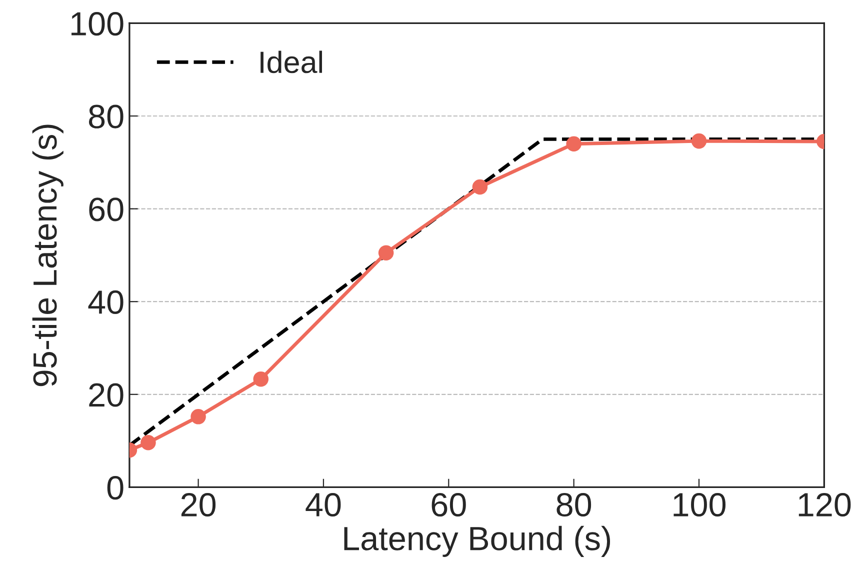 The image size is (863, 580). What do you see at coordinates (115, 488) in the screenshot?
I see `y-tick-label: 0` at bounding box center [115, 488].